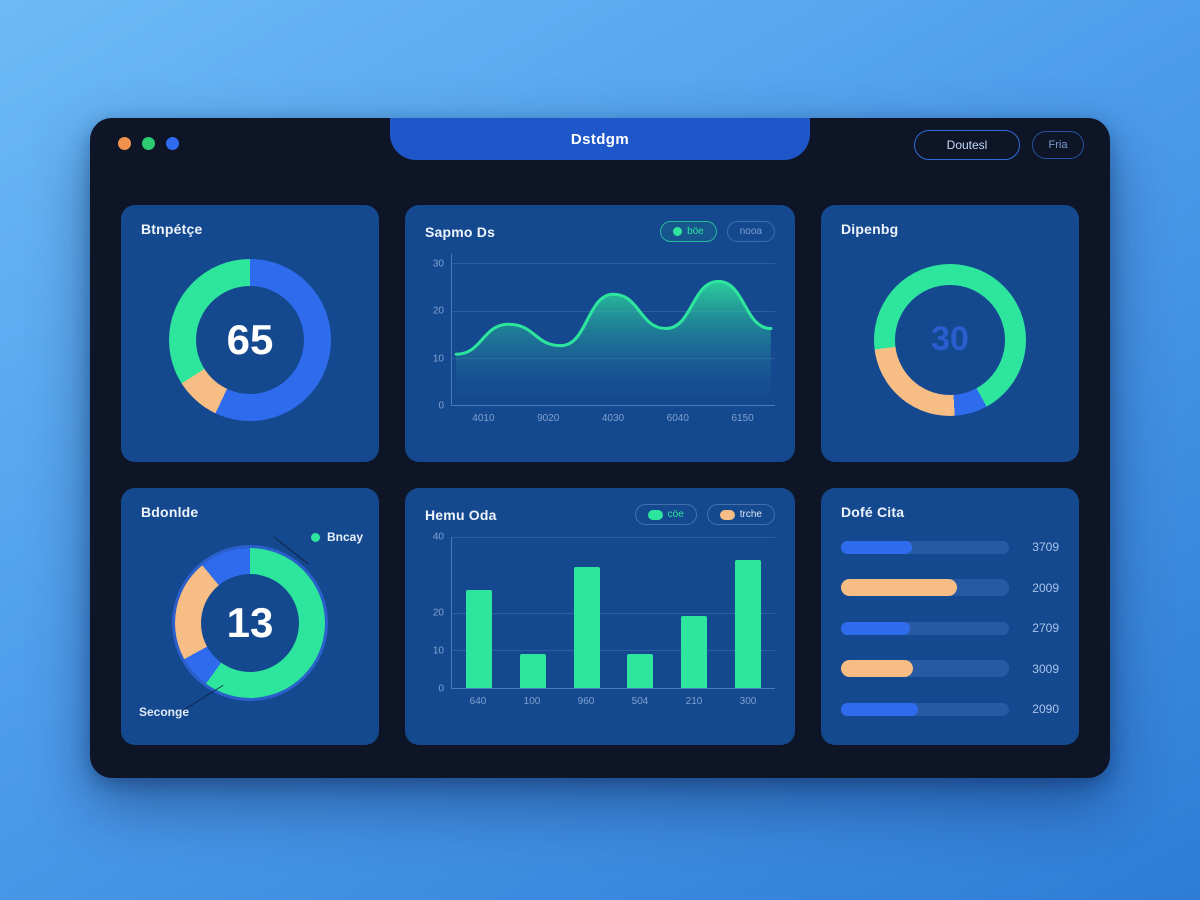 The width and height of the screenshot is (1200, 900). I want to click on traffic-lights, so click(148, 143).